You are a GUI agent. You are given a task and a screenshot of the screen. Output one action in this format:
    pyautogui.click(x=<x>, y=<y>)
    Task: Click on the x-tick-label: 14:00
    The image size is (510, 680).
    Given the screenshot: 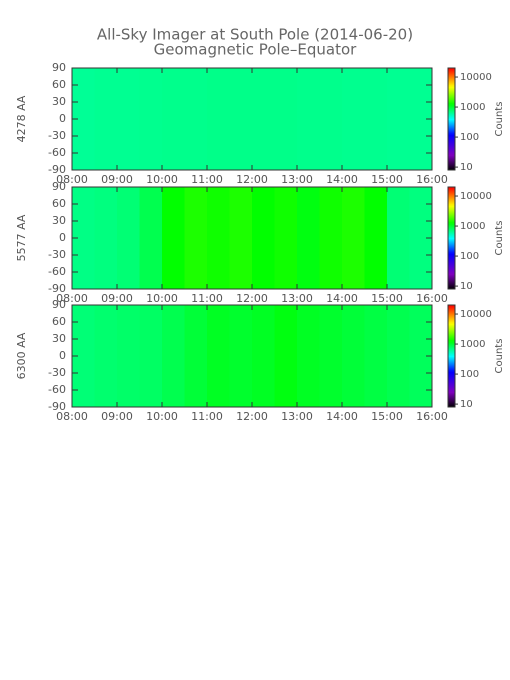 What is the action you would take?
    pyautogui.click(x=342, y=416)
    